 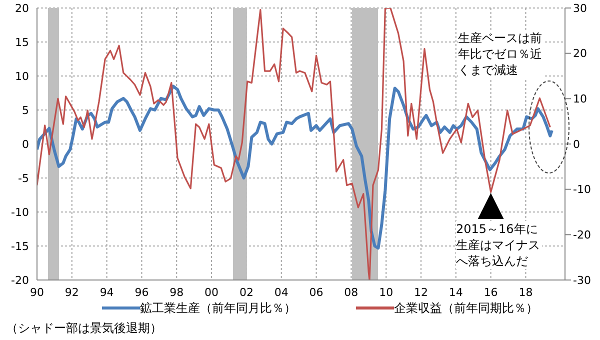 I want to click on y2-tick-label: -20, so click(x=582, y=235).